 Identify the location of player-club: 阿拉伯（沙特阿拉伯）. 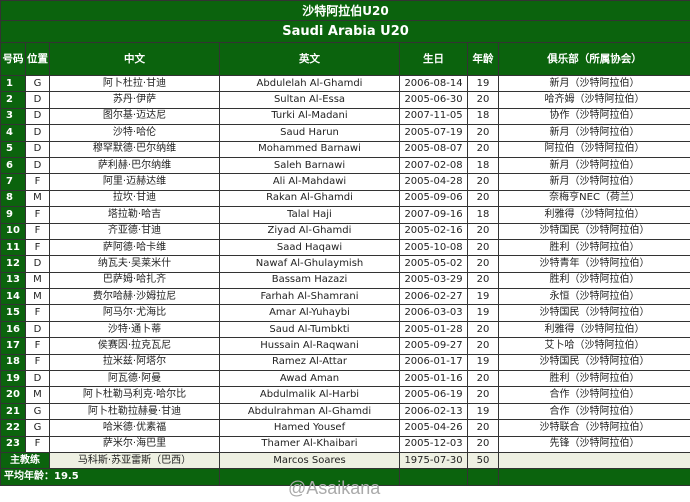
(593, 149).